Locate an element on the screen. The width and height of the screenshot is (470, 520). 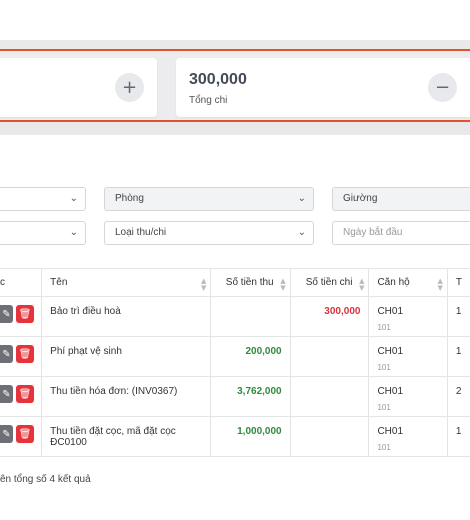
filter-select-2: ⌄ is located at coordinates (43, 233).